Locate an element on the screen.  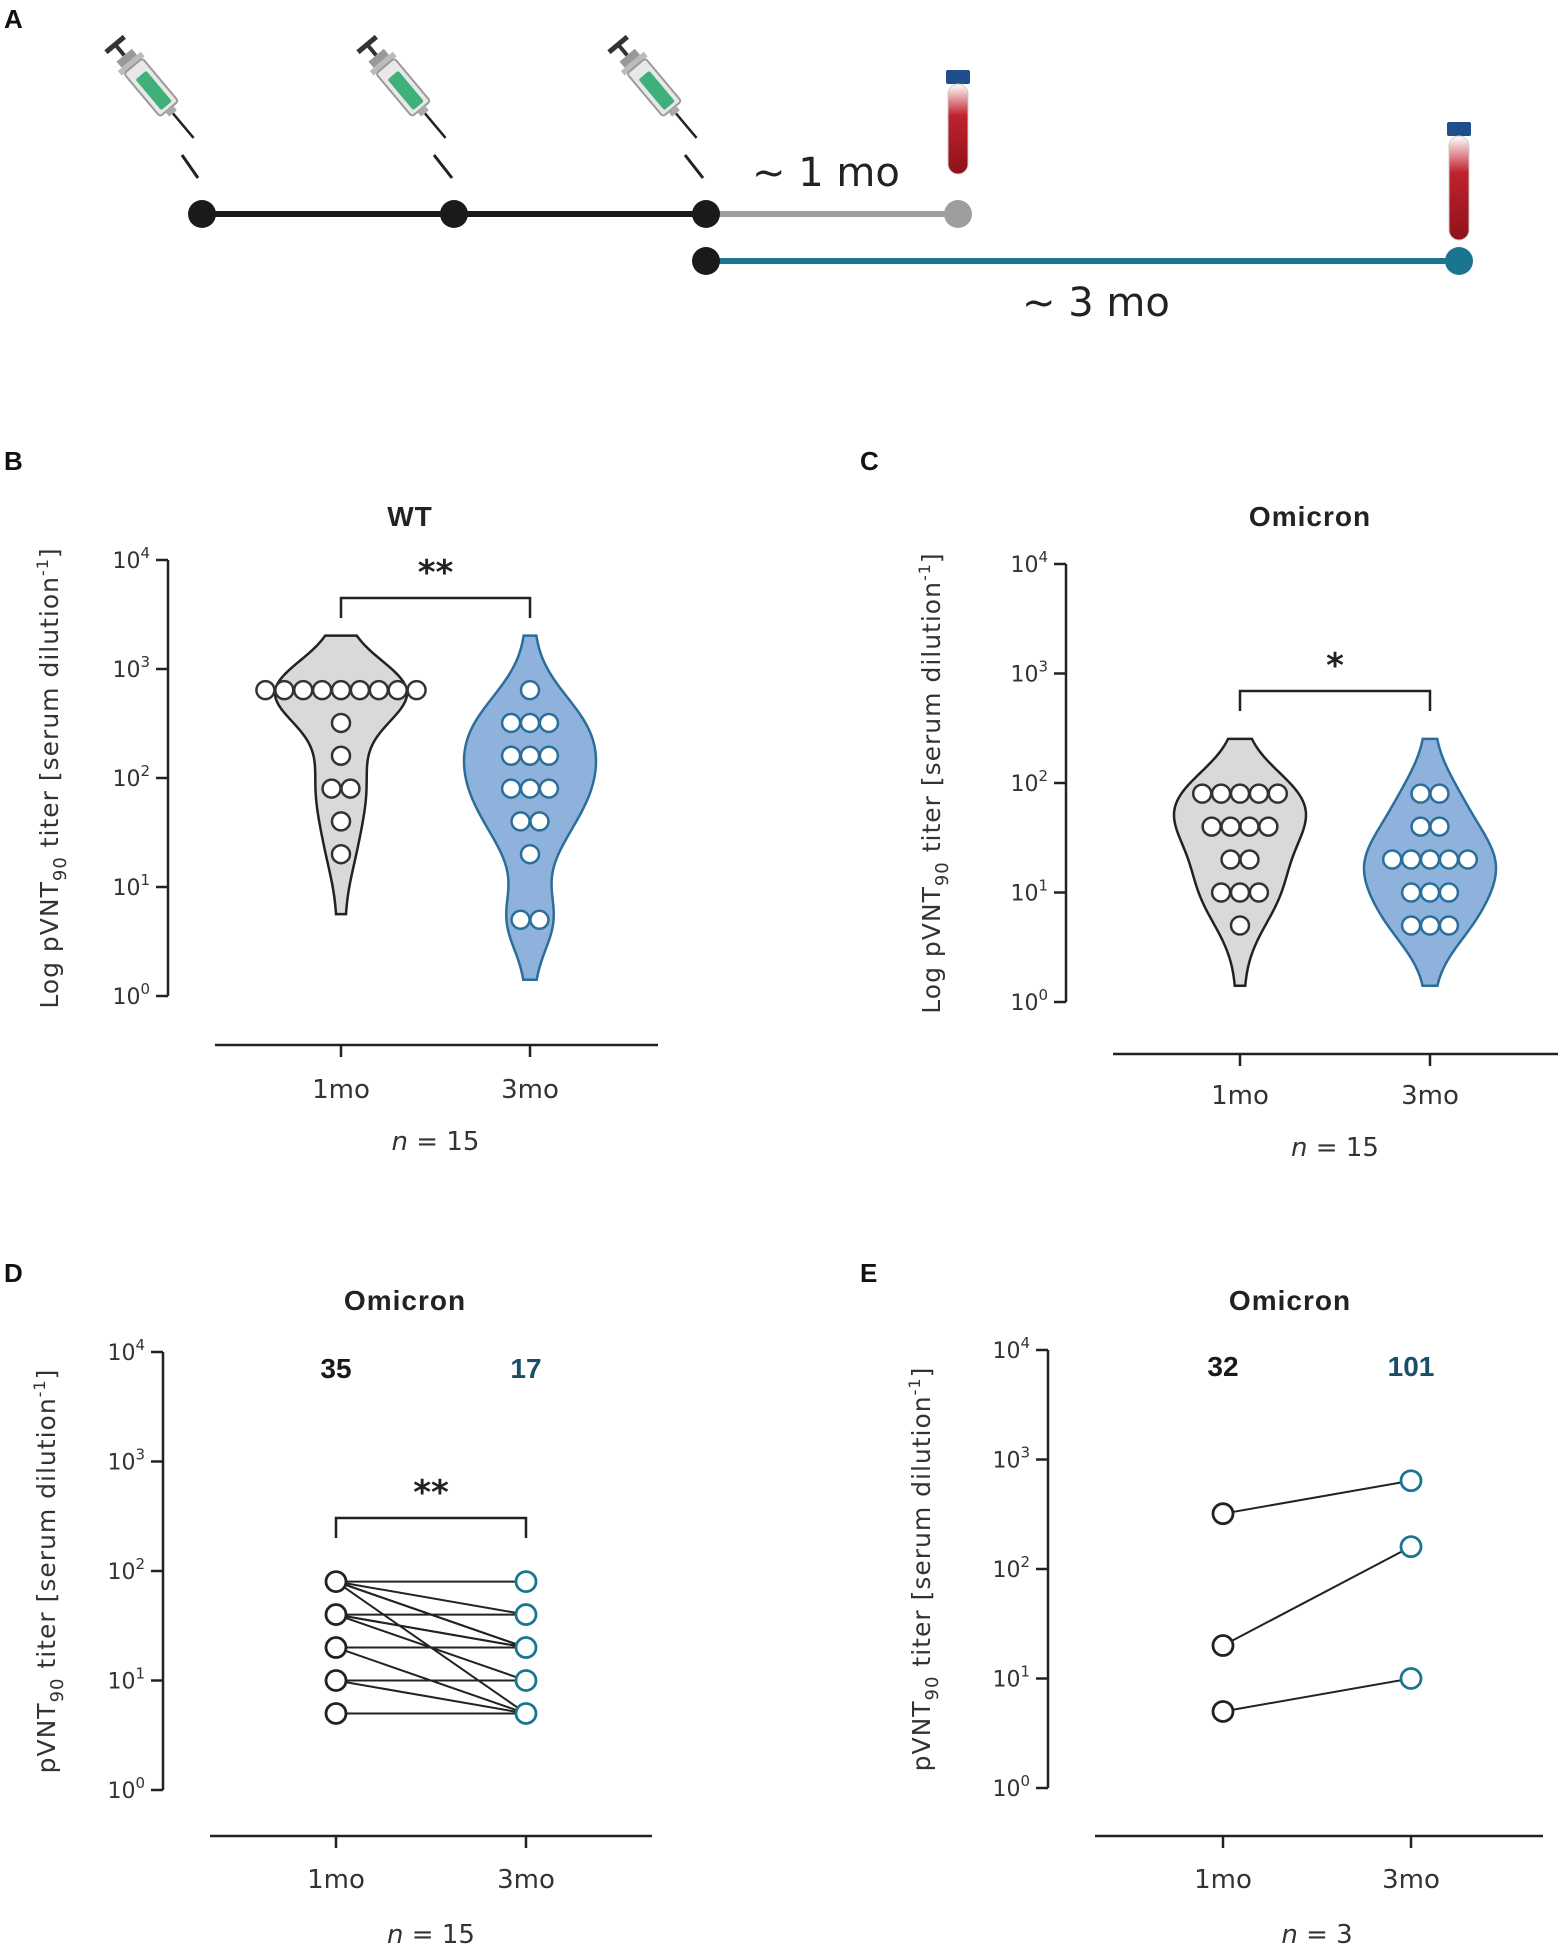
panel-letter-d: D is located at coordinates (13, 1273).